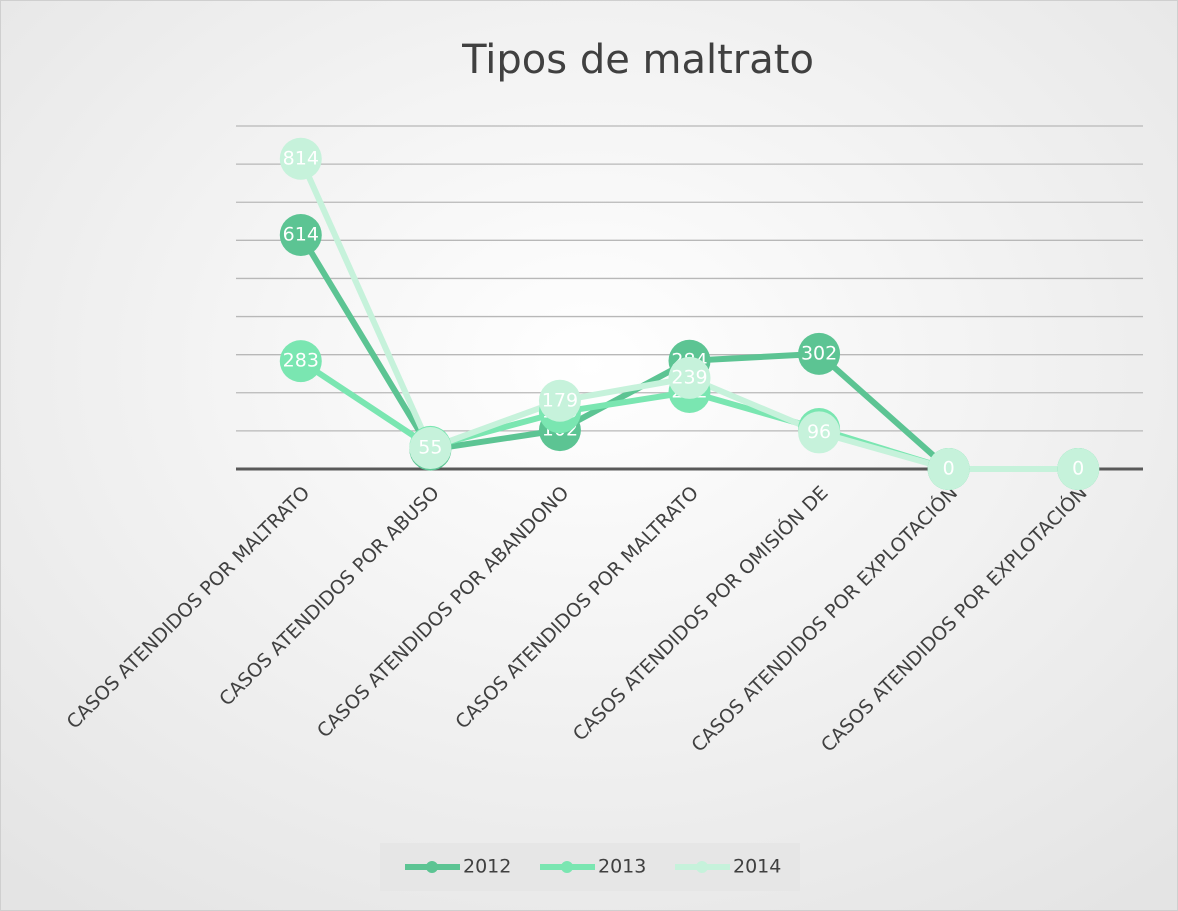 This screenshot has height=911, width=1178. What do you see at coordinates (637, 60) in the screenshot?
I see `chart-title: Tipos de maltrato` at bounding box center [637, 60].